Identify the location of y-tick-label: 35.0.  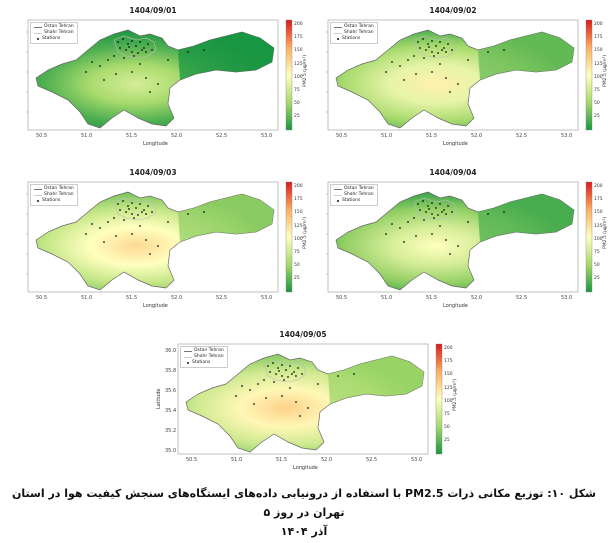
(171, 451).